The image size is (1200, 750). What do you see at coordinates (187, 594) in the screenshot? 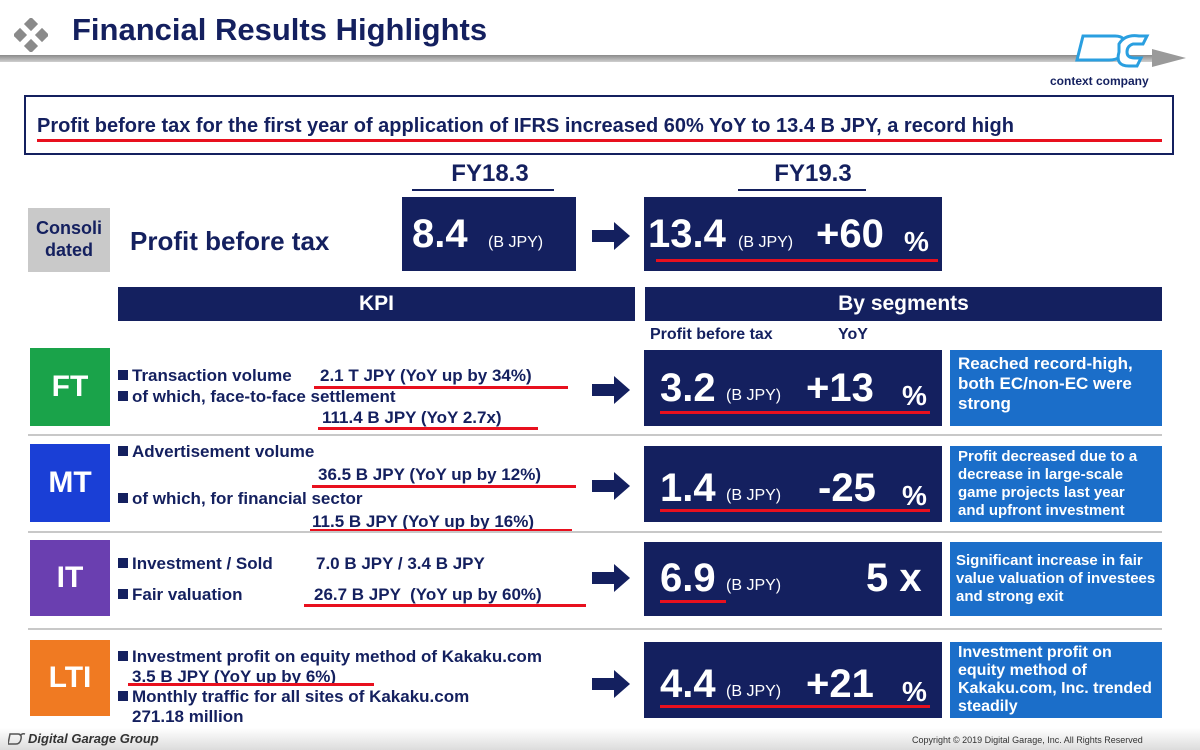
I see `it-kpi2-label: Fair valuation` at bounding box center [187, 594].